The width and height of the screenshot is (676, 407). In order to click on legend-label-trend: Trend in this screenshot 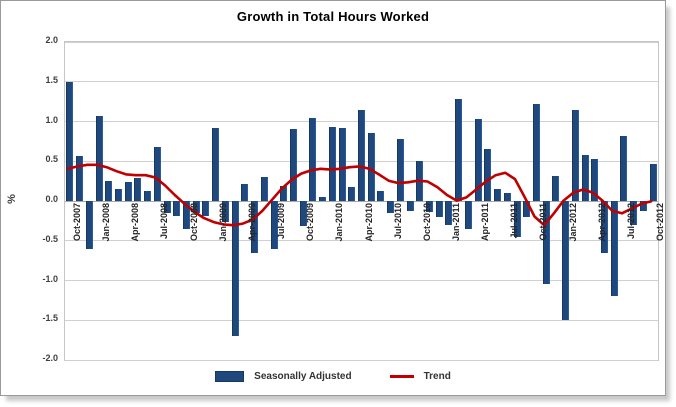, I will do `click(437, 376)`.